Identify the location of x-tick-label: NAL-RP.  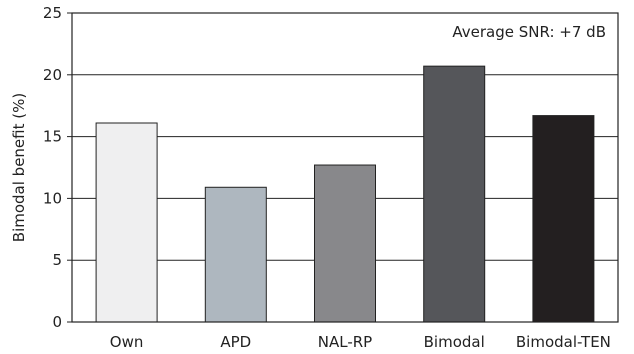
(345, 342).